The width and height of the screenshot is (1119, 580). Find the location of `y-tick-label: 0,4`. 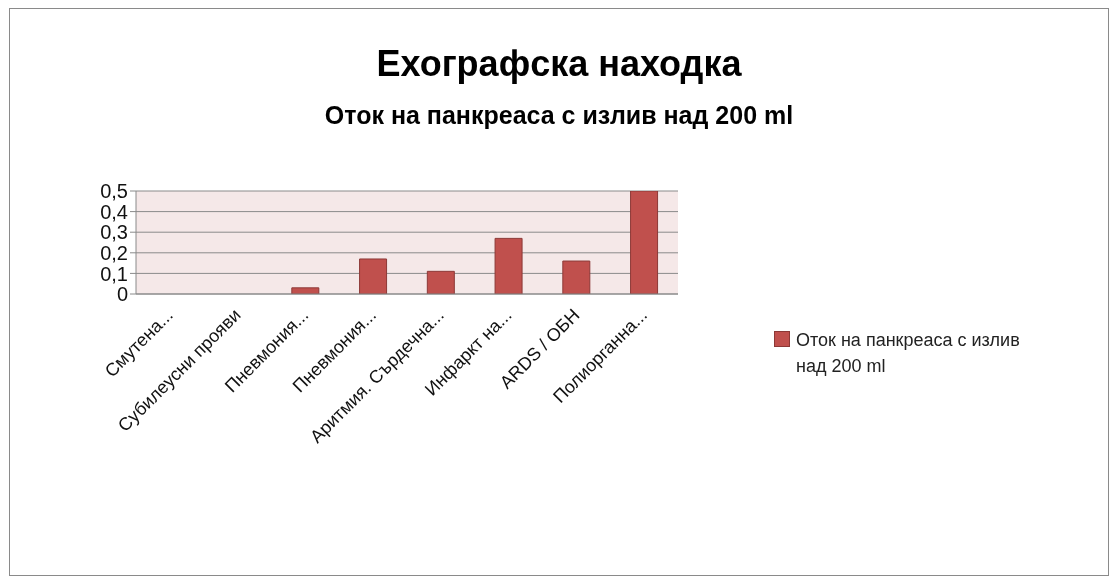

y-tick-label: 0,4 is located at coordinates (114, 211).